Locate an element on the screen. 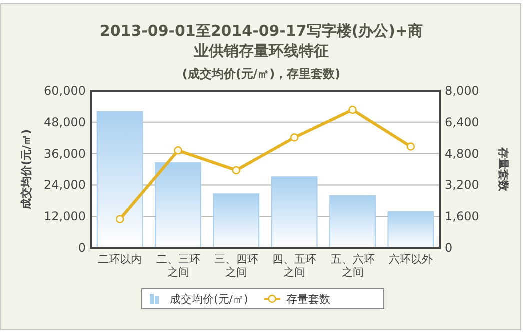 This screenshot has width=523, height=332. y2-tick-label: 6,400 is located at coordinates (462, 122).